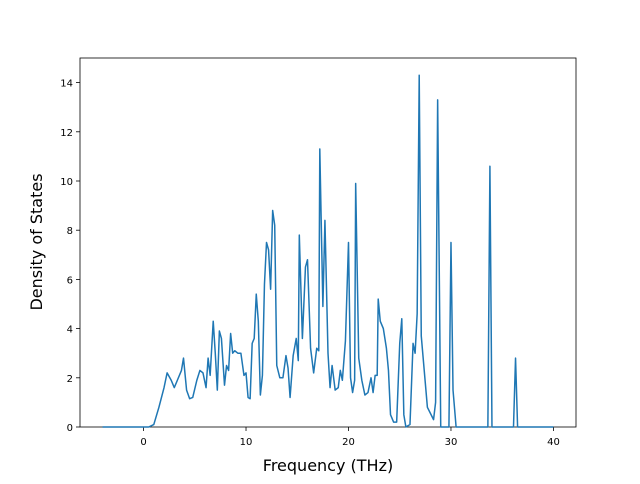  What do you see at coordinates (348, 442) in the screenshot?
I see `x-tick-label: 20` at bounding box center [348, 442].